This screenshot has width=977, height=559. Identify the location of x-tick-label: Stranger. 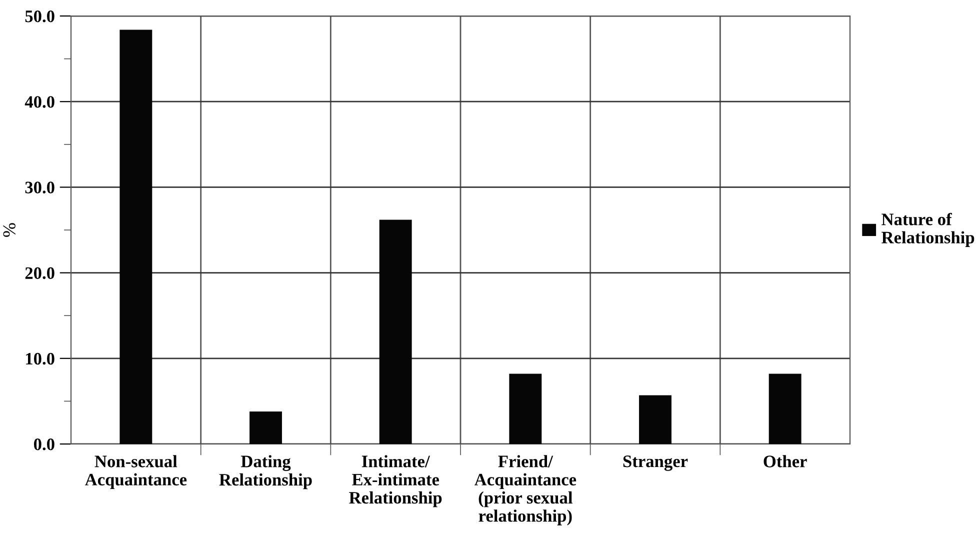
(655, 463).